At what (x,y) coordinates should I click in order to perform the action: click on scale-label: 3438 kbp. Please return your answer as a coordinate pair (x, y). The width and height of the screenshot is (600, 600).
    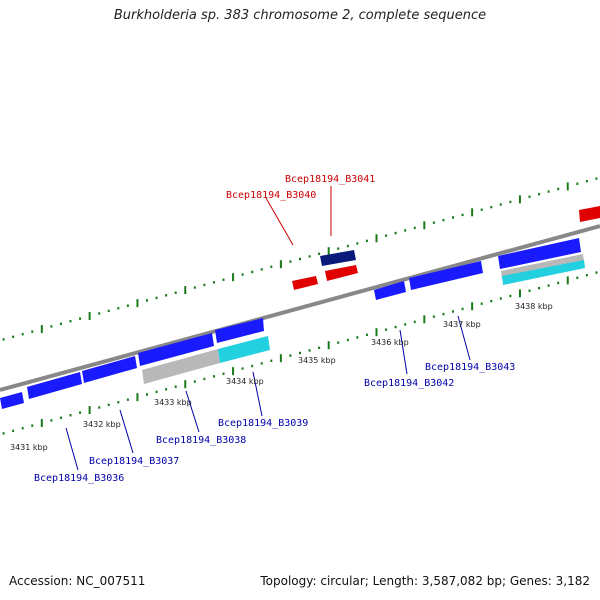
    Looking at the image, I should click on (534, 306).